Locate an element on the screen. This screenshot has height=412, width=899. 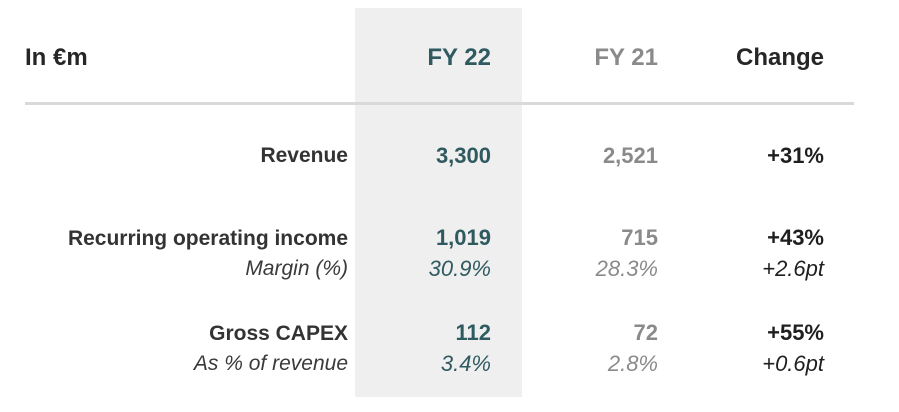
margin-fy22: 30.9% is located at coordinates (459, 268).